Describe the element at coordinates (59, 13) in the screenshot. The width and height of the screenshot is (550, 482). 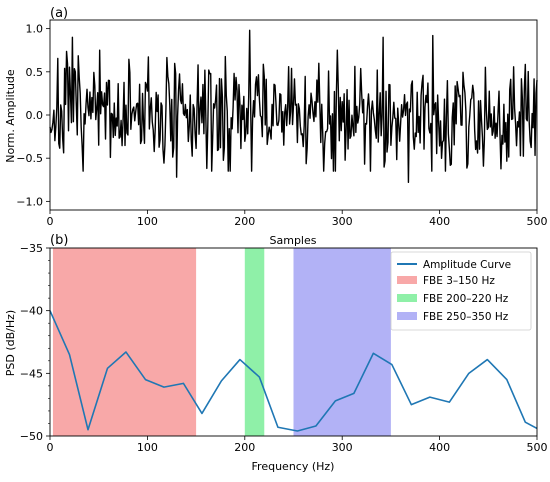
I see `panel-a-label: (a)` at that location.